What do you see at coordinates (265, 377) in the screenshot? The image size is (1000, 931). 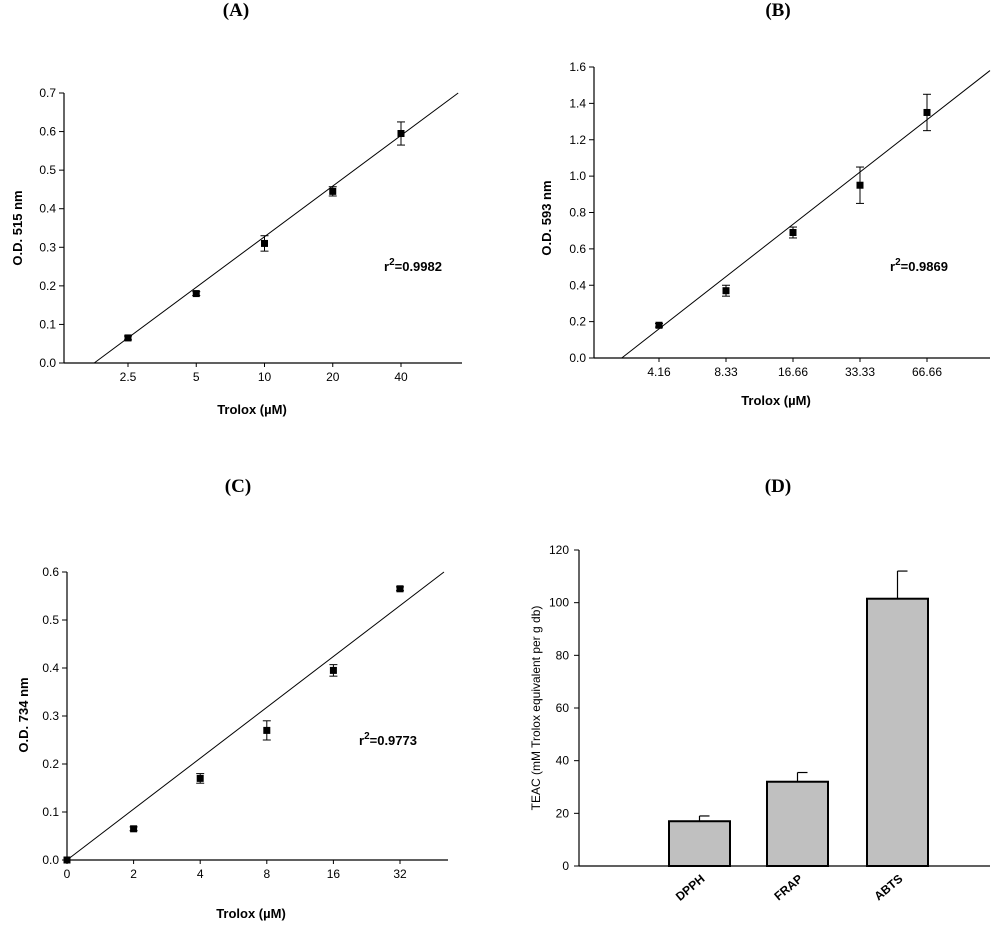 I see `x-tick-label: 10` at bounding box center [265, 377].